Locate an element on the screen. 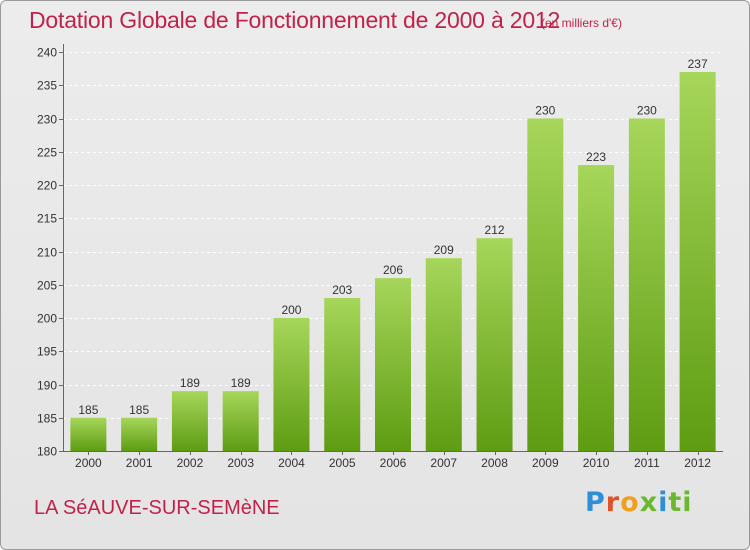  logo-letter: P is located at coordinates (595, 502).